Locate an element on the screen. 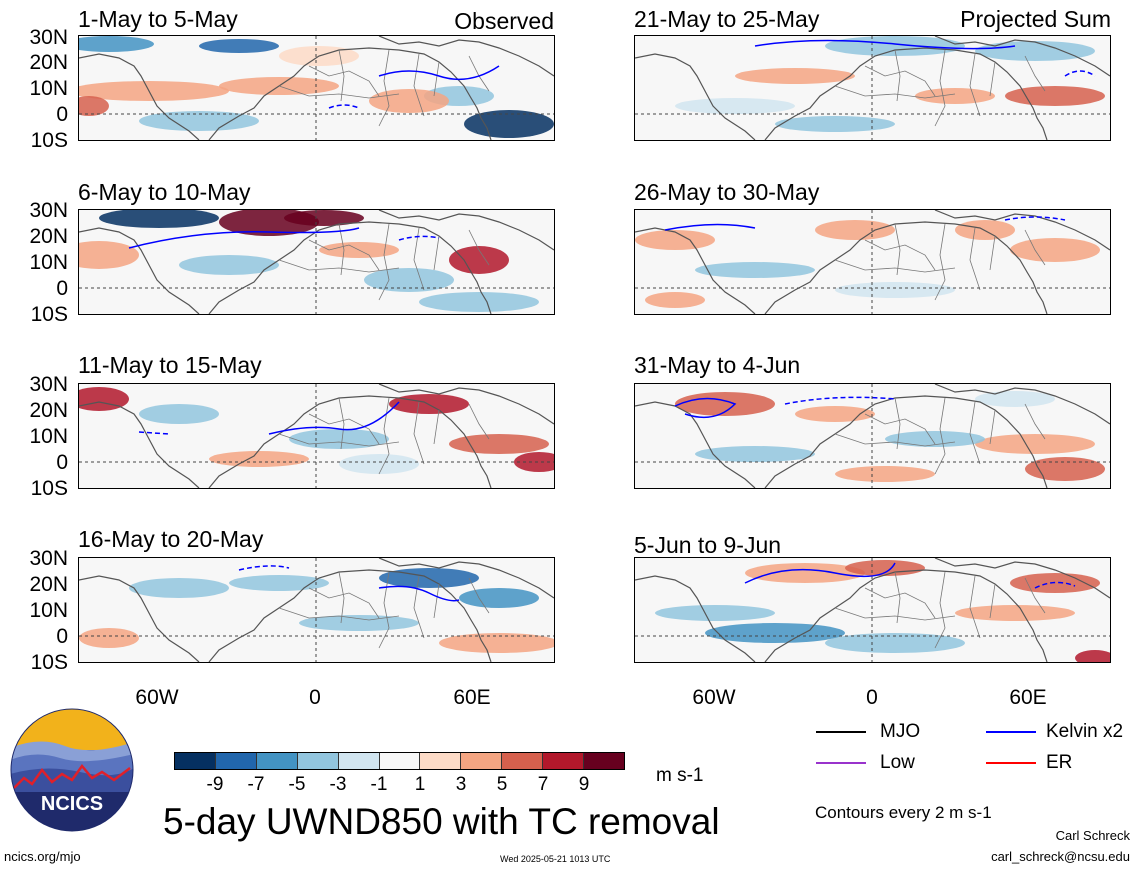  colorbar-tick-label: 9 is located at coordinates (584, 784).